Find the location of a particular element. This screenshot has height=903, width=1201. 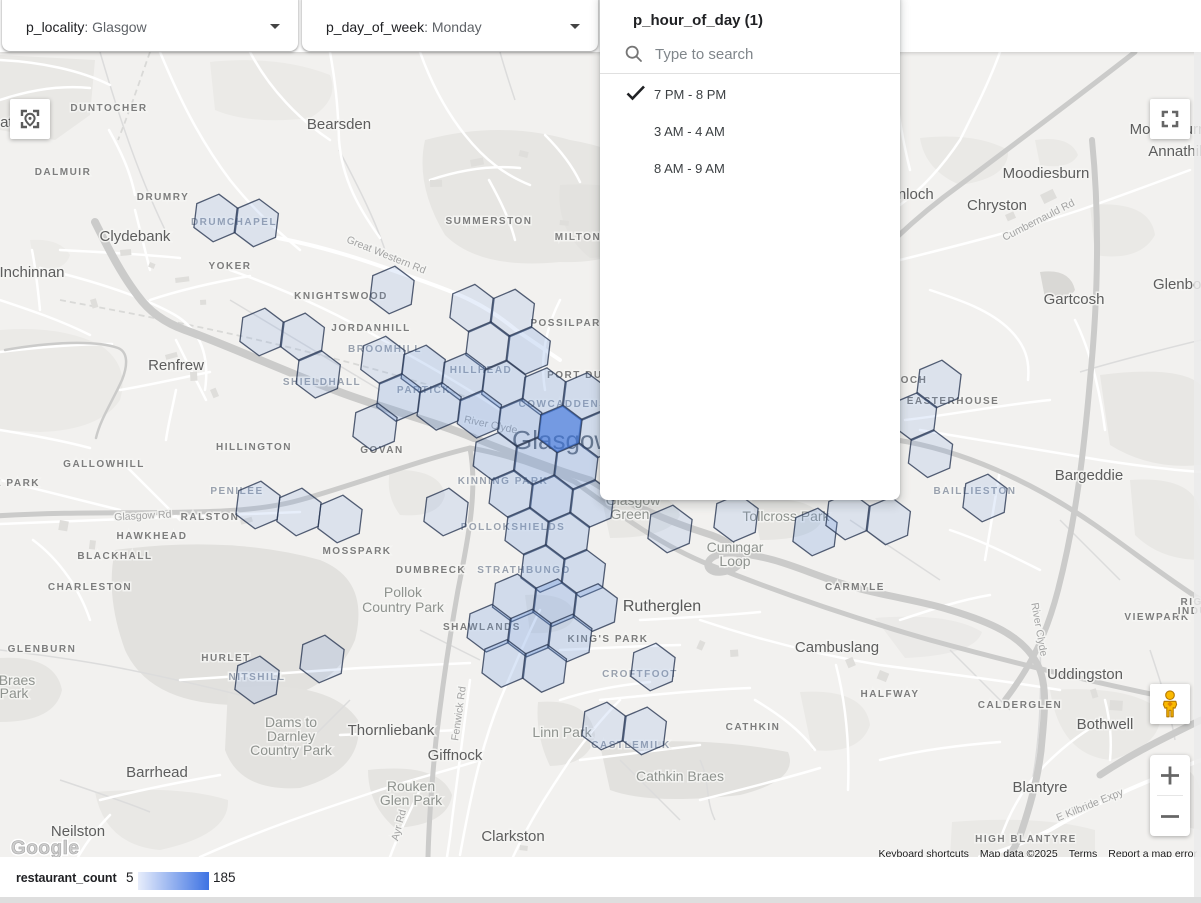

svg-text: Gartcosh is located at coordinates (1074, 299).